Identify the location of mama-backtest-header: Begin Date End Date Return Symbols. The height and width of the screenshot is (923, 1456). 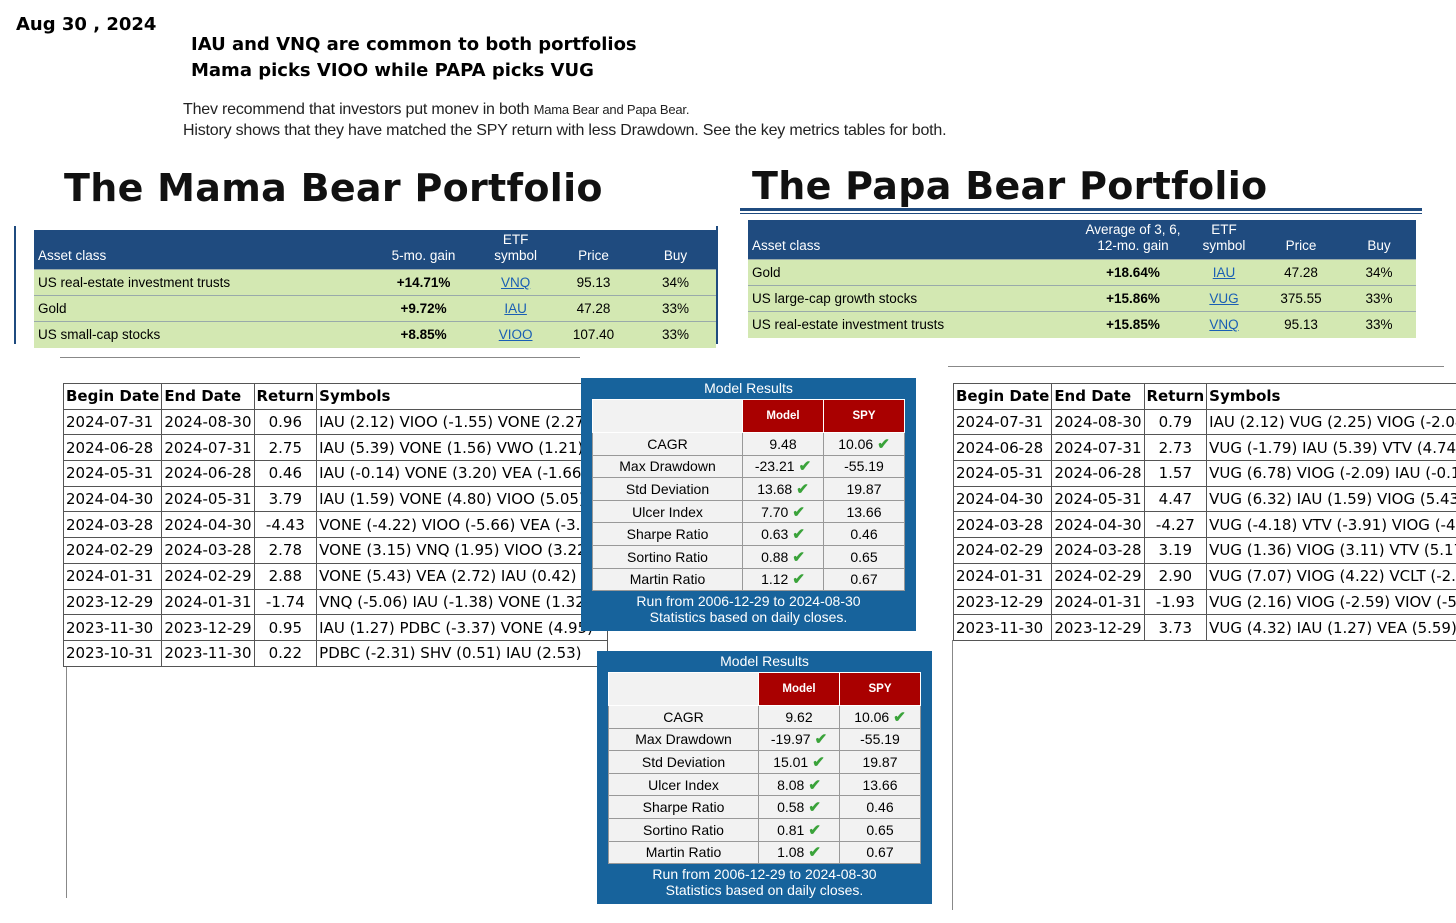
(335, 396).